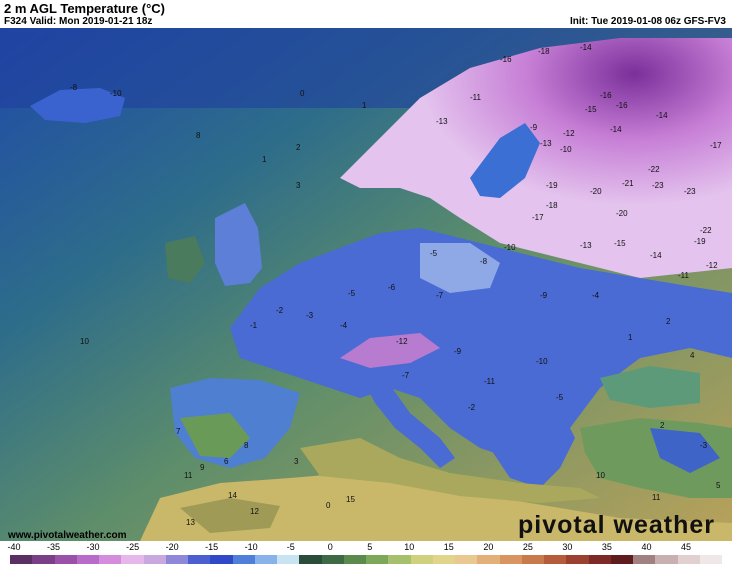 This screenshot has height=565, width=732. Describe the element at coordinates (648, 21) in the screenshot. I see `init-time: Init: Tue 2019-01-08 06z GFS-FV3` at that location.